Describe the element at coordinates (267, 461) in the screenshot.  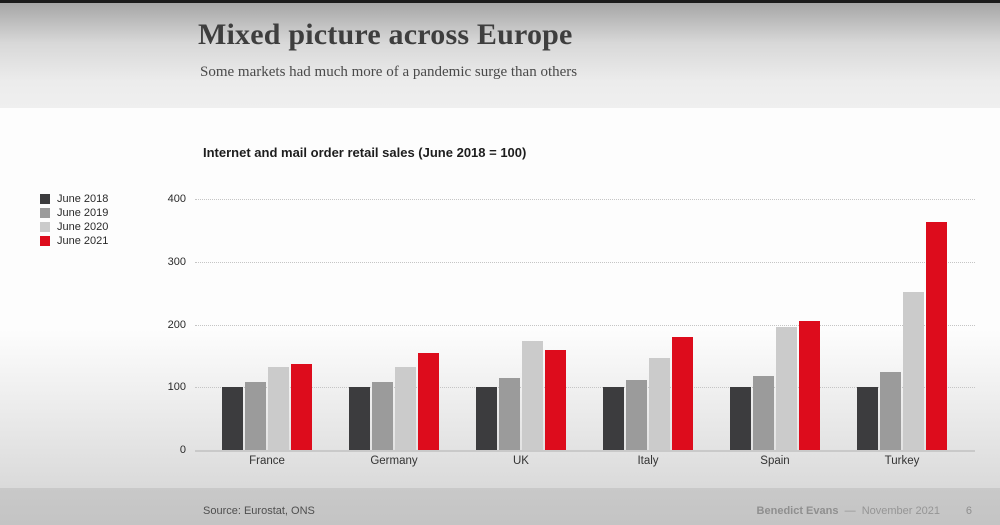
I see `category-label-france: France` at that location.